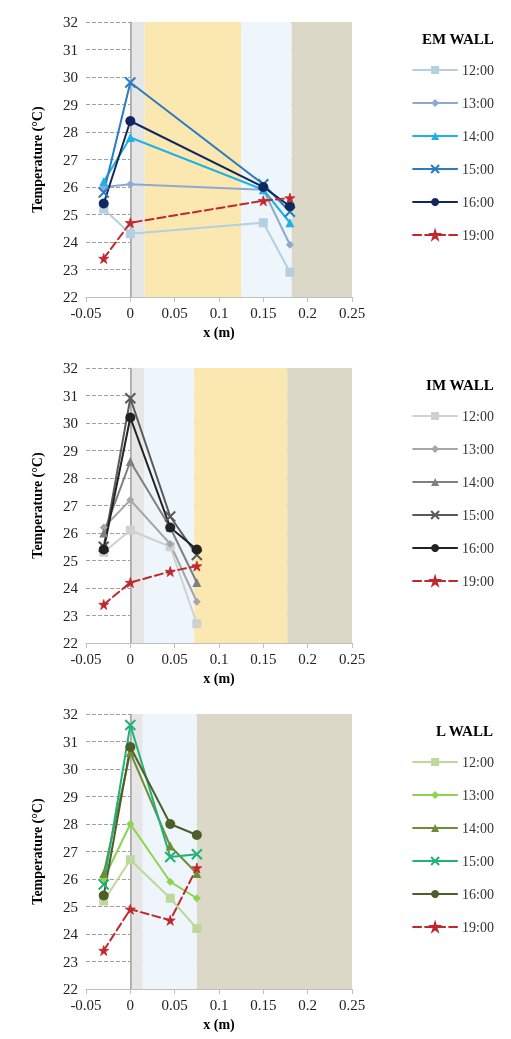 The height and width of the screenshot is (1039, 511). Describe the element at coordinates (460, 384) in the screenshot. I see `legend-title: IM WALL` at that location.